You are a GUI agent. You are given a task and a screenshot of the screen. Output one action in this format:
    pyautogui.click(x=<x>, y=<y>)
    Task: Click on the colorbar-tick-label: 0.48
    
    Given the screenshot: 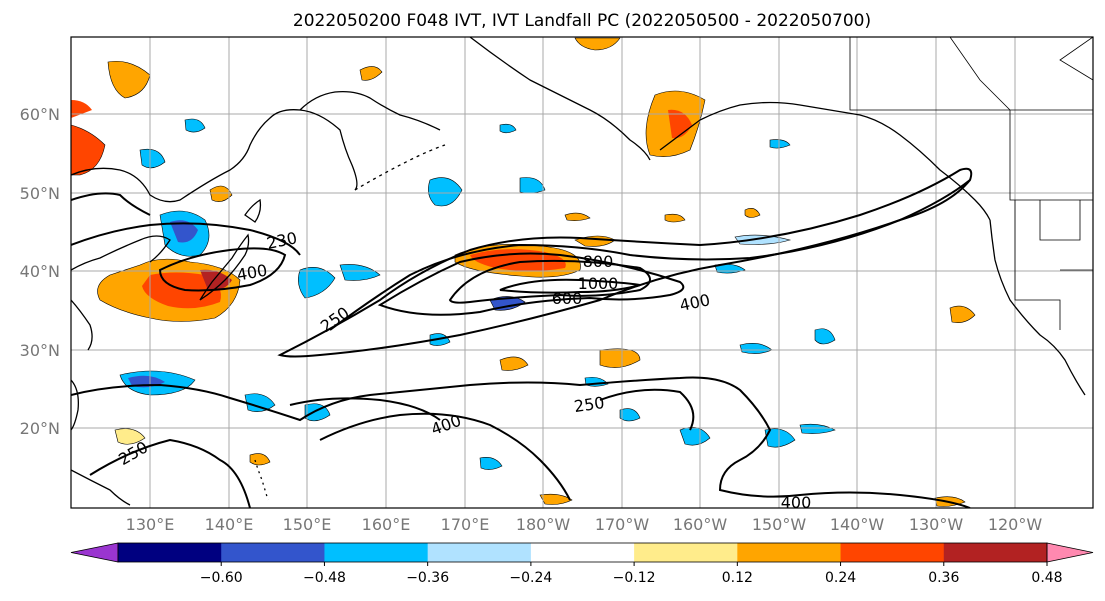 What is the action you would take?
    pyautogui.click(x=1046, y=578)
    